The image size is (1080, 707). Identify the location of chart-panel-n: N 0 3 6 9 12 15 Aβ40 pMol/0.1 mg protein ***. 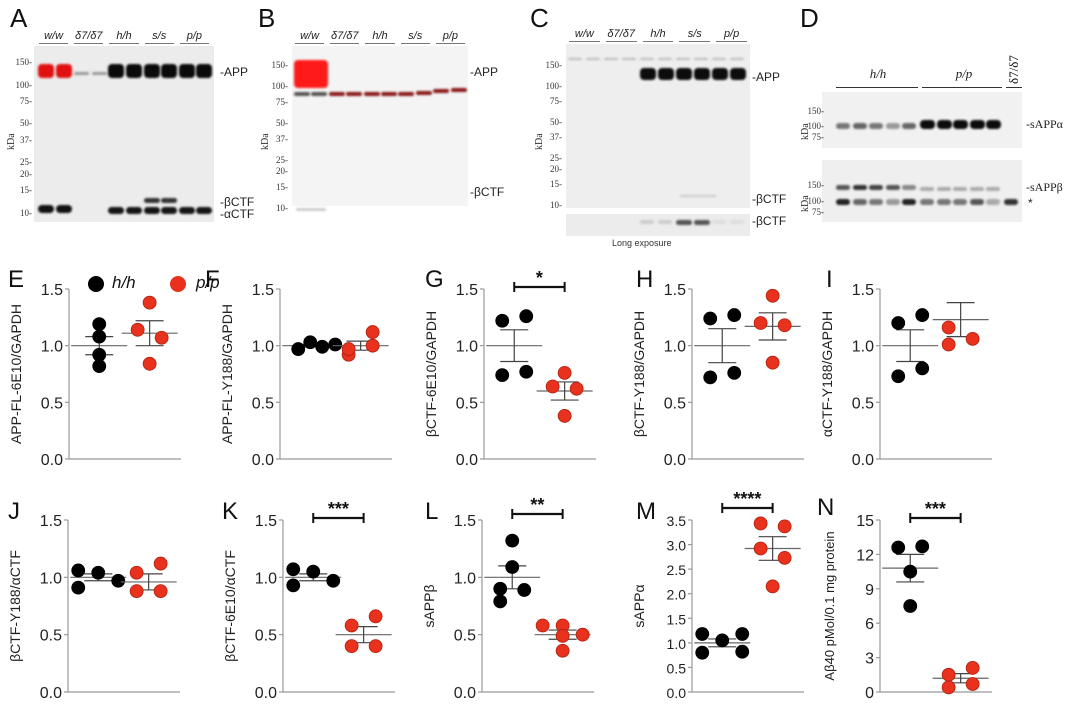
(904, 598).